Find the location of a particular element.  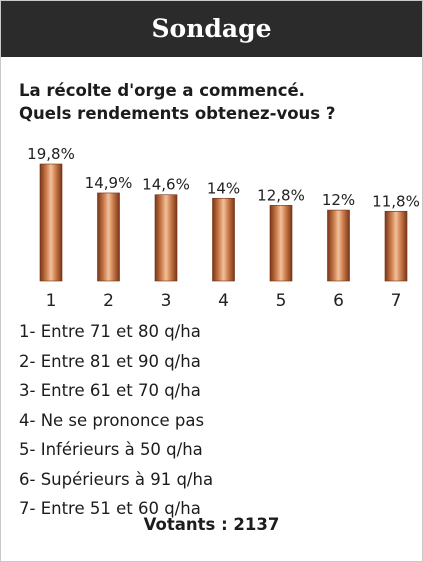

bar-value-label: 19,8% is located at coordinates (51, 154).